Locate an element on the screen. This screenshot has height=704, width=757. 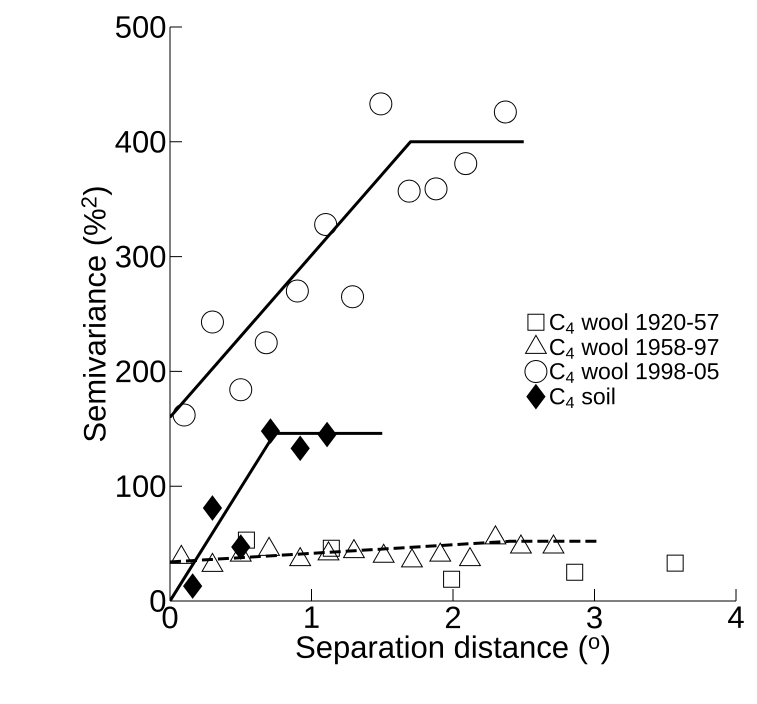
y-tick-label: 200 is located at coordinates (141, 371).